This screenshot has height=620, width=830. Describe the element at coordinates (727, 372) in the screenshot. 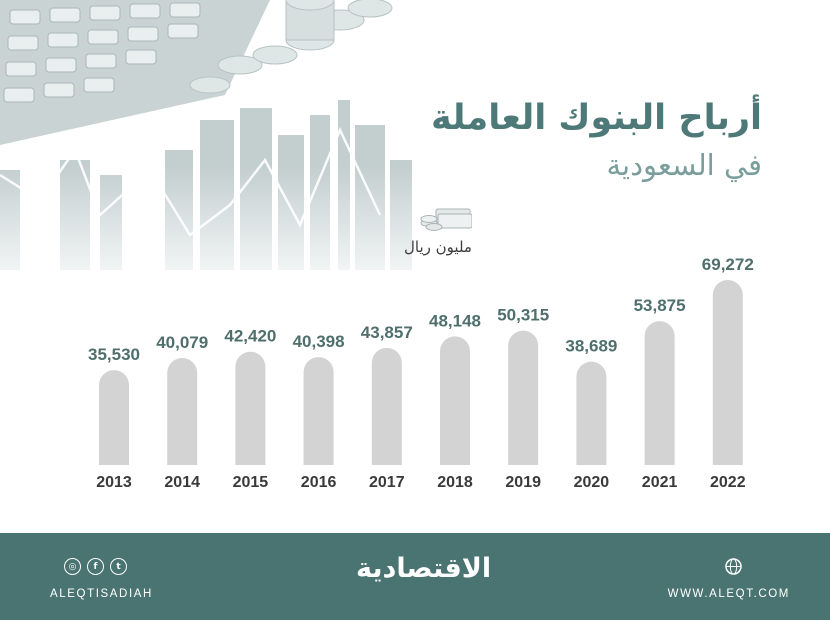

I see `bar-2022` at that location.